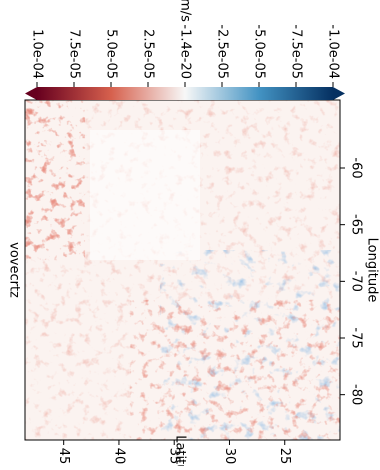  Describe the element at coordinates (185, 93) in the screenshot. I see `colorbar` at that location.